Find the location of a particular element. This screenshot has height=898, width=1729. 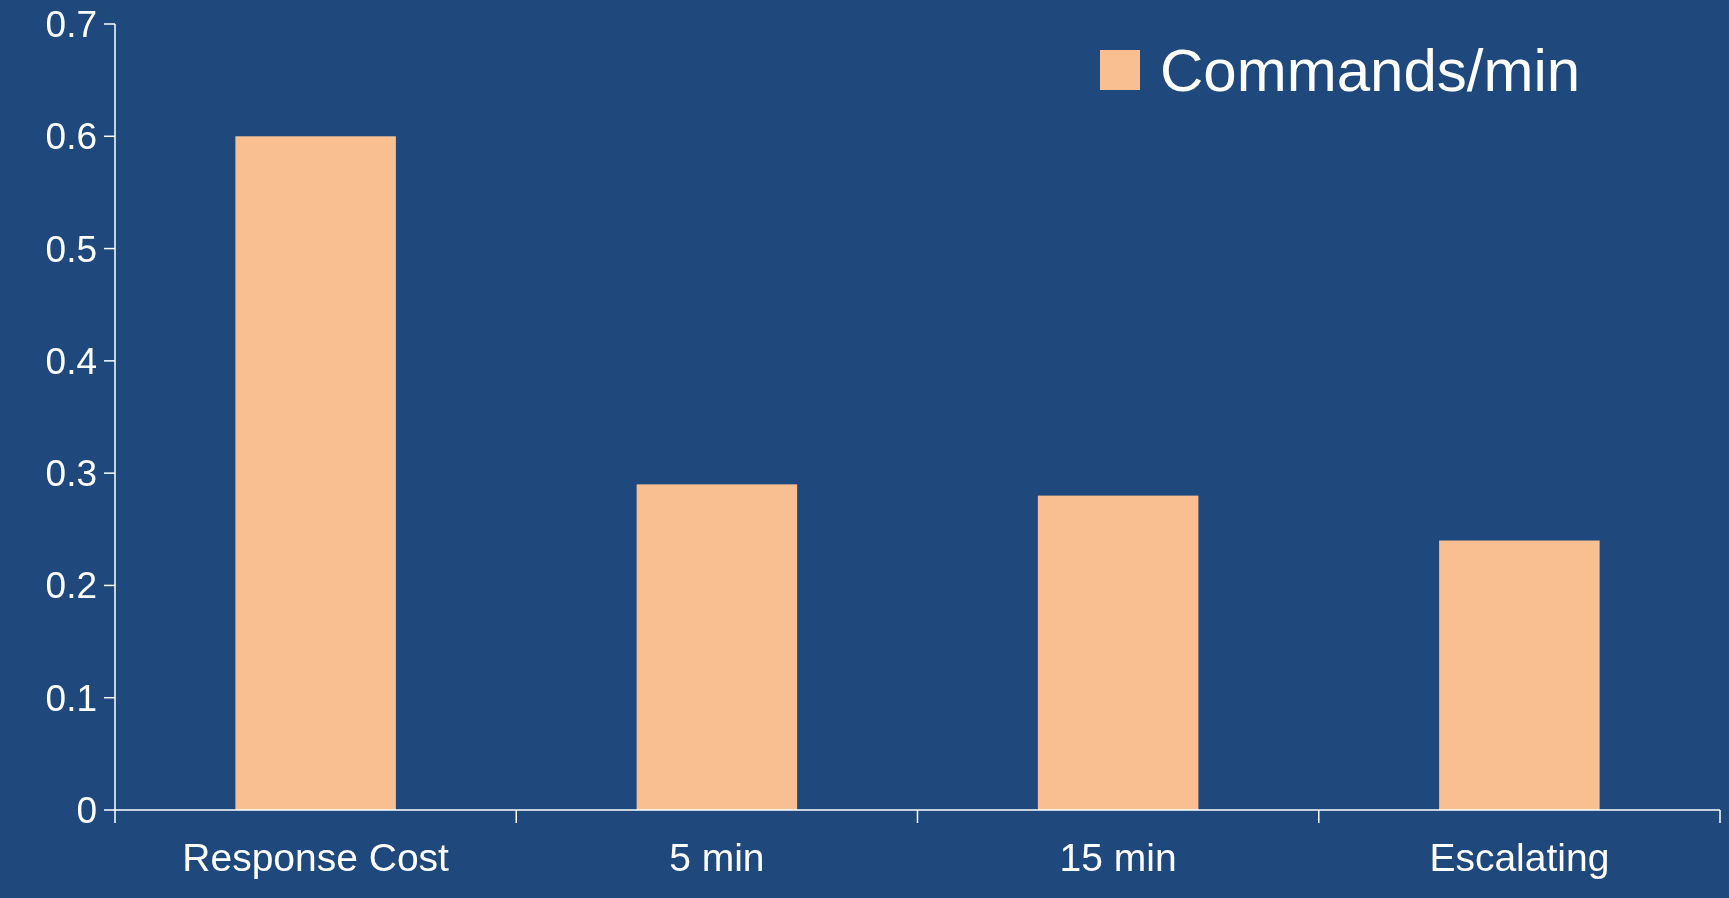

y-tick-label: 0.7 is located at coordinates (71, 24).